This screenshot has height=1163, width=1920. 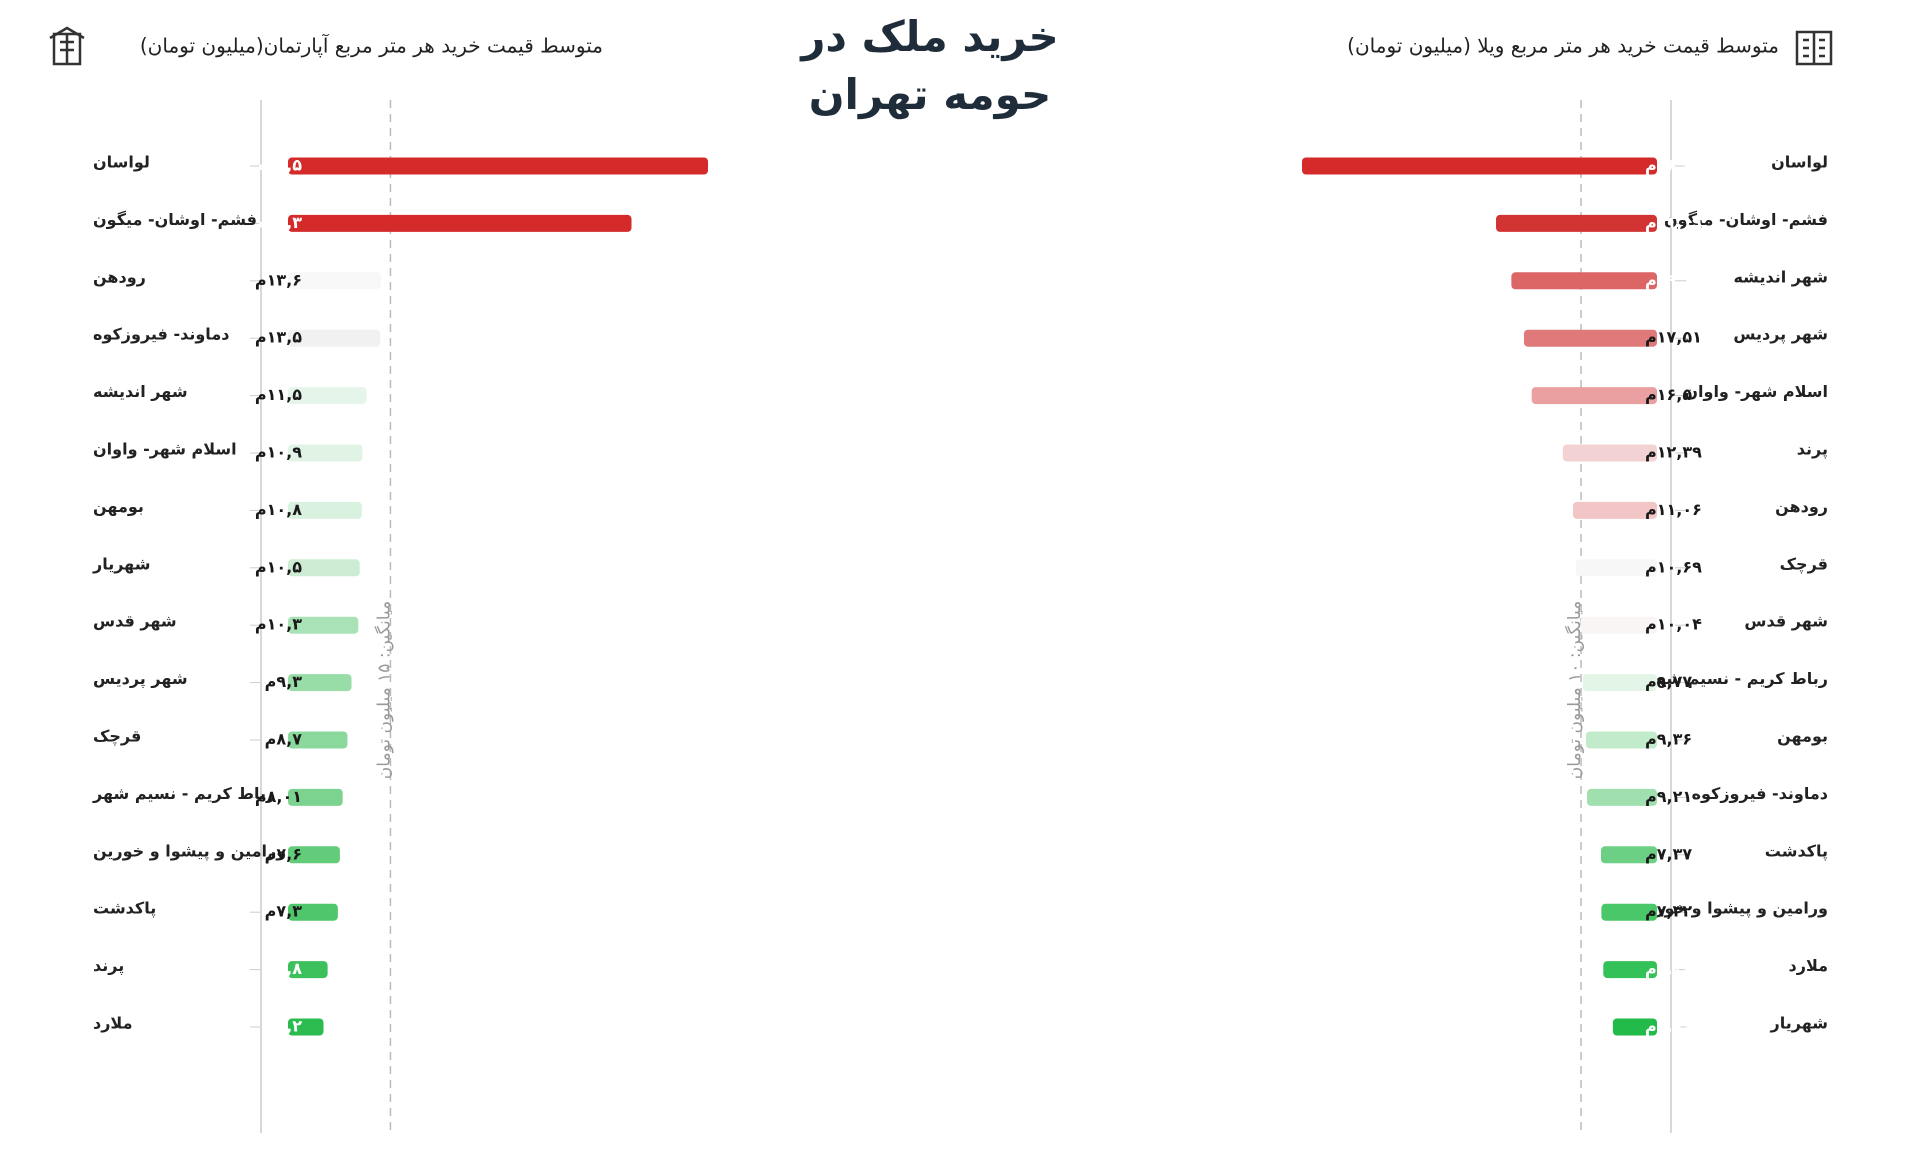 I want to click on value-label: ۷,۳م, so click(x=284, y=911).